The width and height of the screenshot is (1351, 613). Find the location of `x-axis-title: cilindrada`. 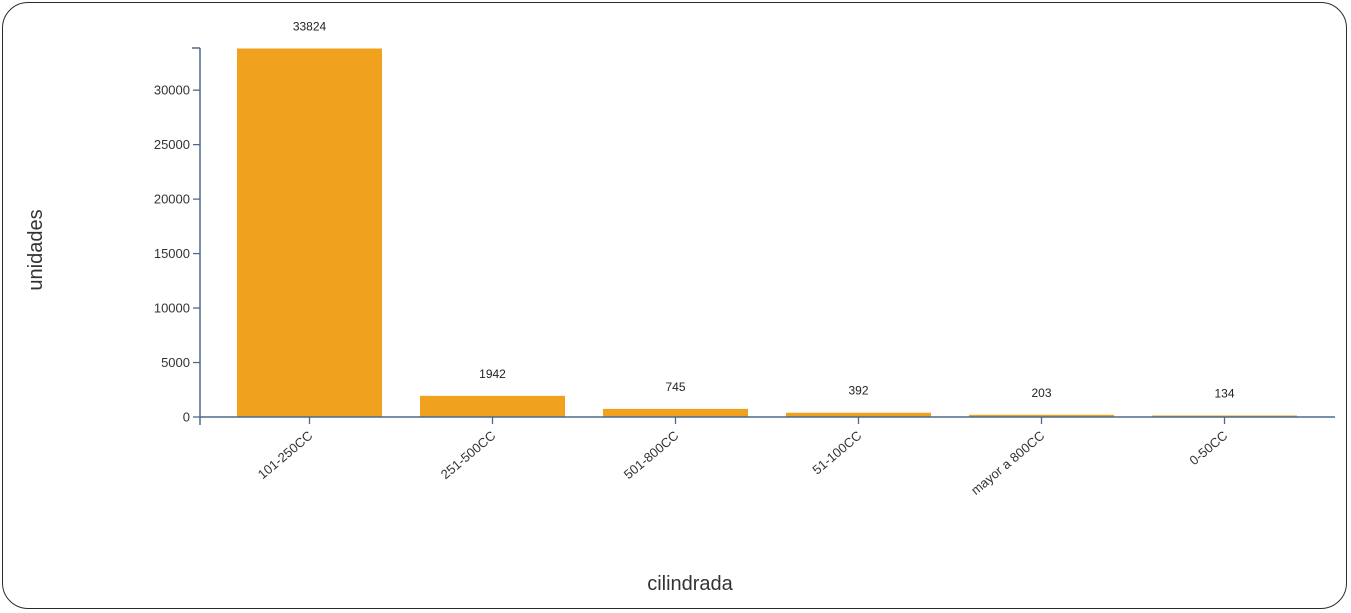

x-axis-title: cilindrada is located at coordinates (690, 584).